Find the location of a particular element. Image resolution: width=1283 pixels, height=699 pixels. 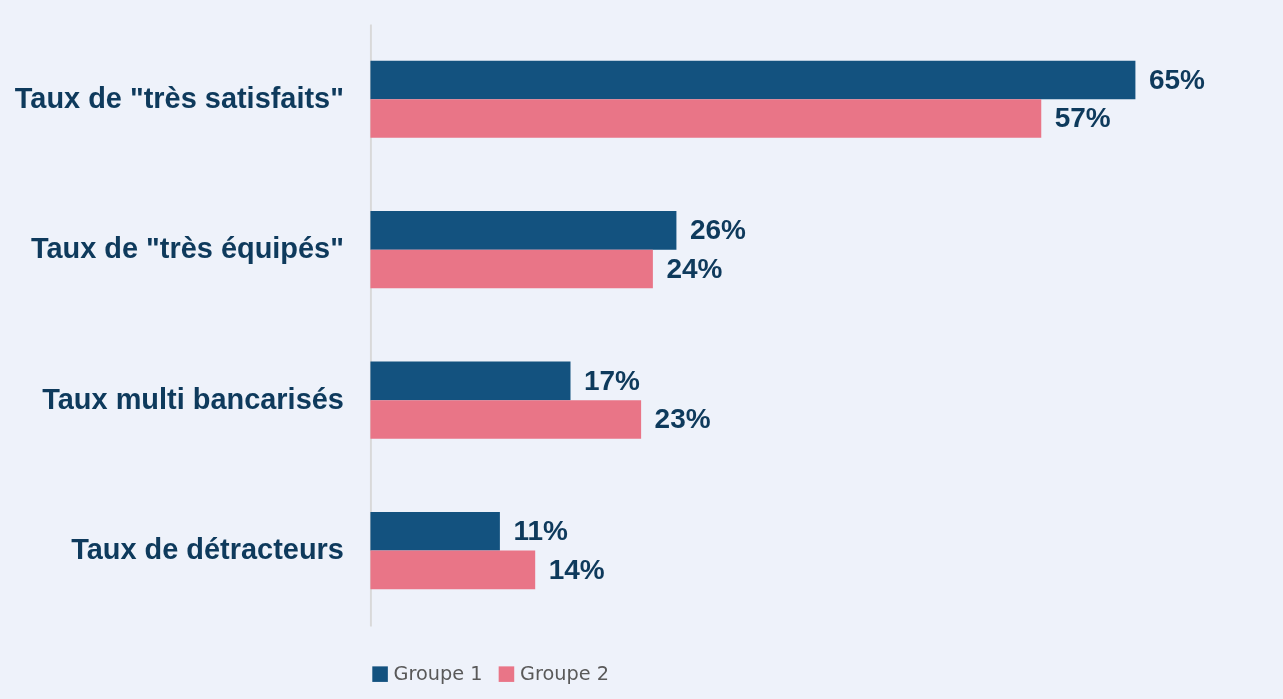

data-label: 23% is located at coordinates (682, 419).